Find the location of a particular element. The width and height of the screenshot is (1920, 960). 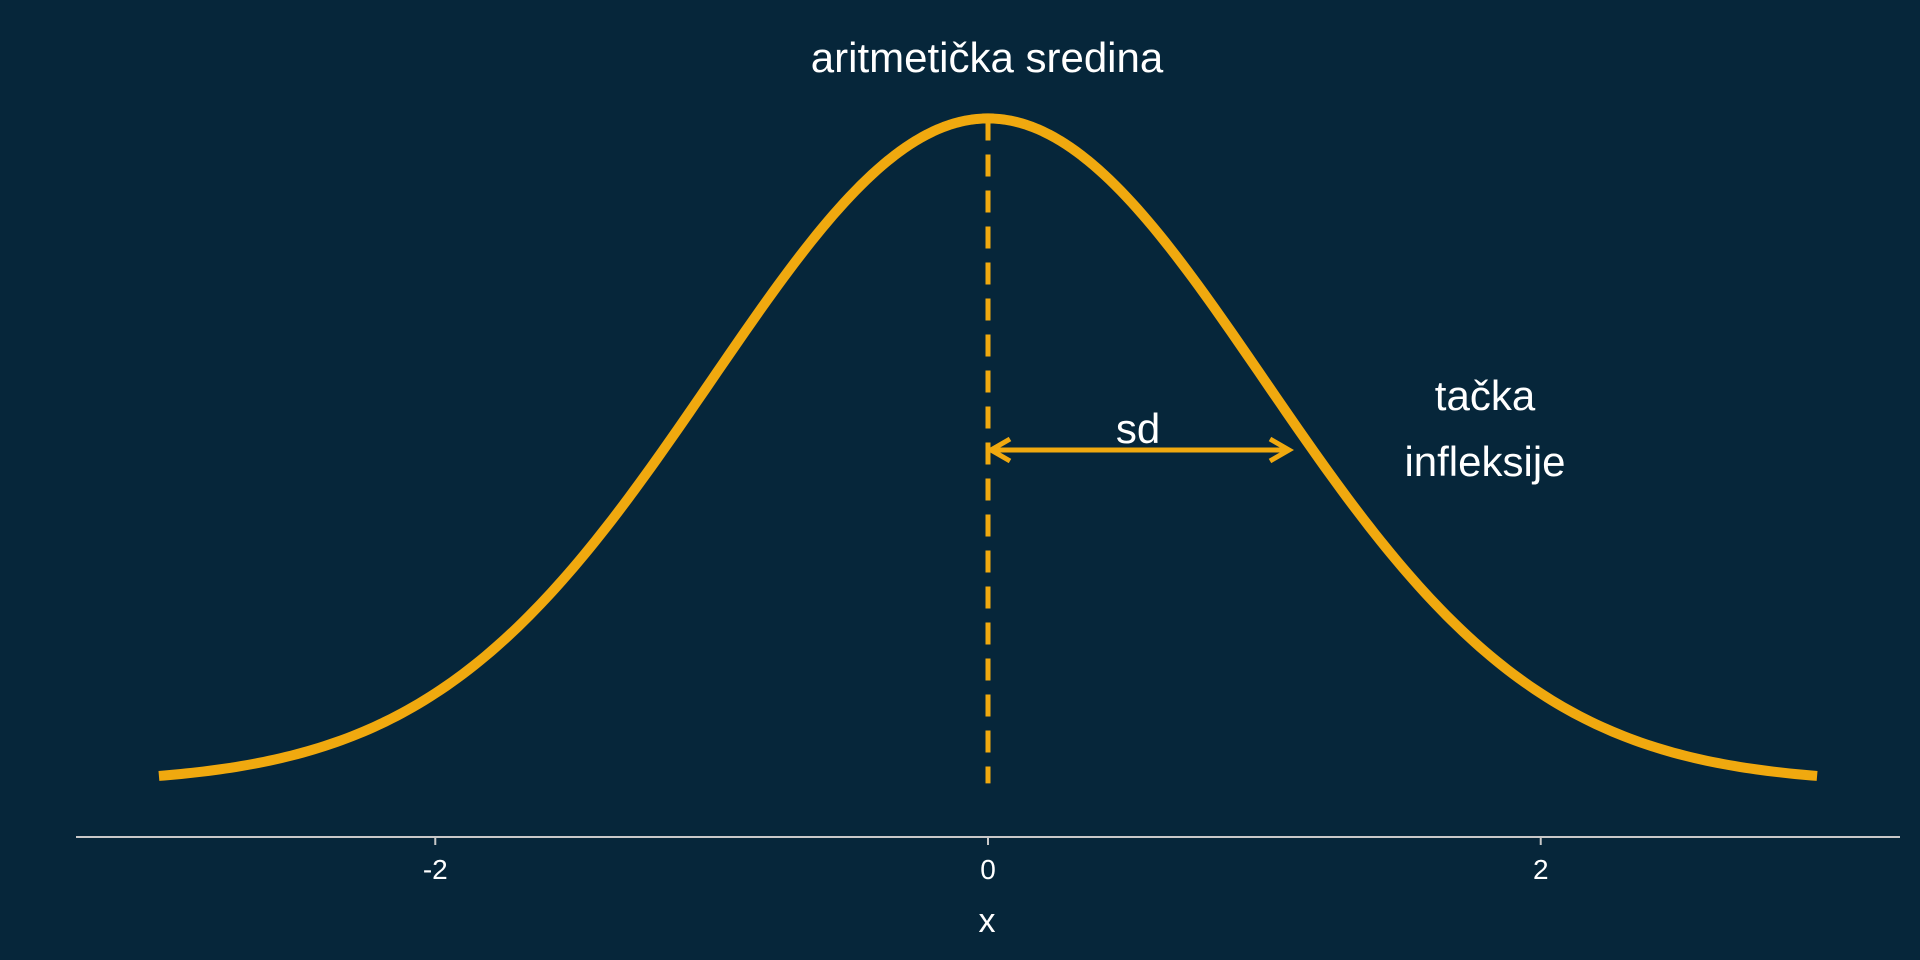

sd-annotation: sd is located at coordinates (1138, 428).